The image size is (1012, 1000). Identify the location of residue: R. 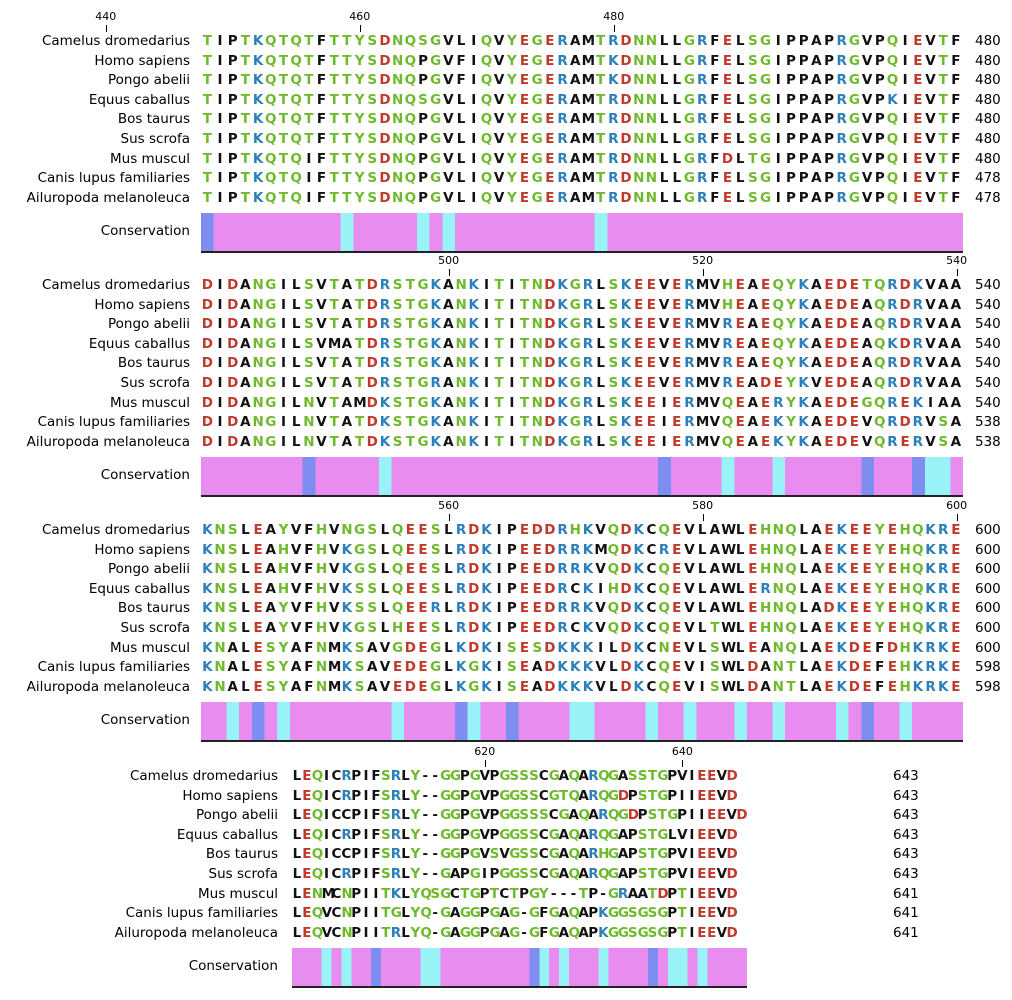
(841, 60).